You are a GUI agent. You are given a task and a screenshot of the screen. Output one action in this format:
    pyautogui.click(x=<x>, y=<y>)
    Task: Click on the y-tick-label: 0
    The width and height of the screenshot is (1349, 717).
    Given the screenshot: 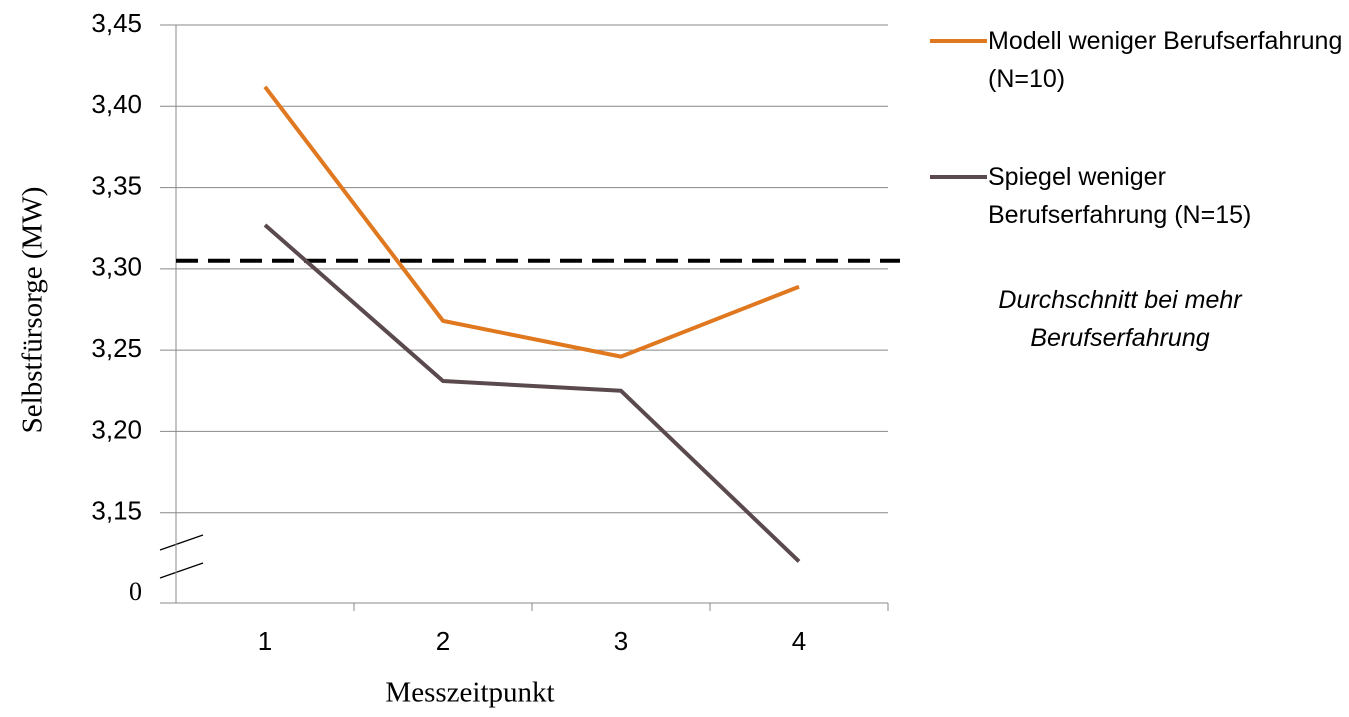 What is the action you would take?
    pyautogui.click(x=135, y=591)
    